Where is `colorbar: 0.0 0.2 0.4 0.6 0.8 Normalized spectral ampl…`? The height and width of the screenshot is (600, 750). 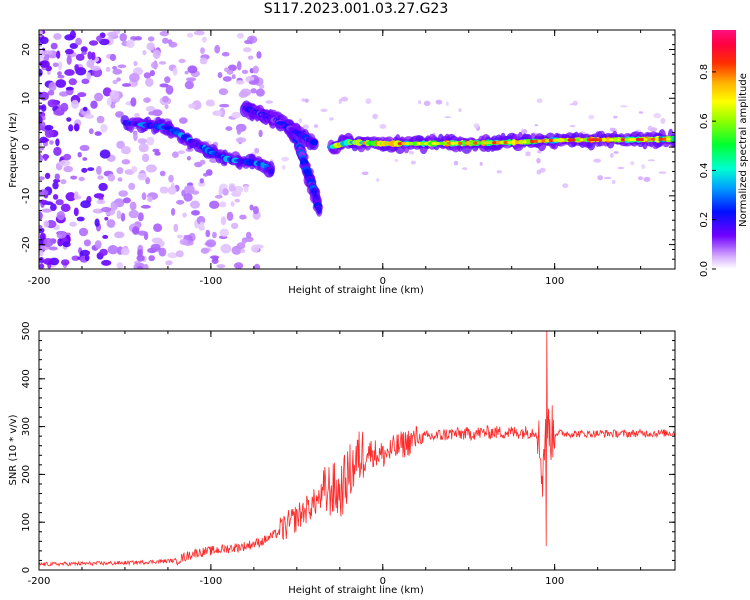 colorbar: 0.0 0.2 0.4 0.6 0.8 Normalized spectral ampl… is located at coordinates (724, 153).